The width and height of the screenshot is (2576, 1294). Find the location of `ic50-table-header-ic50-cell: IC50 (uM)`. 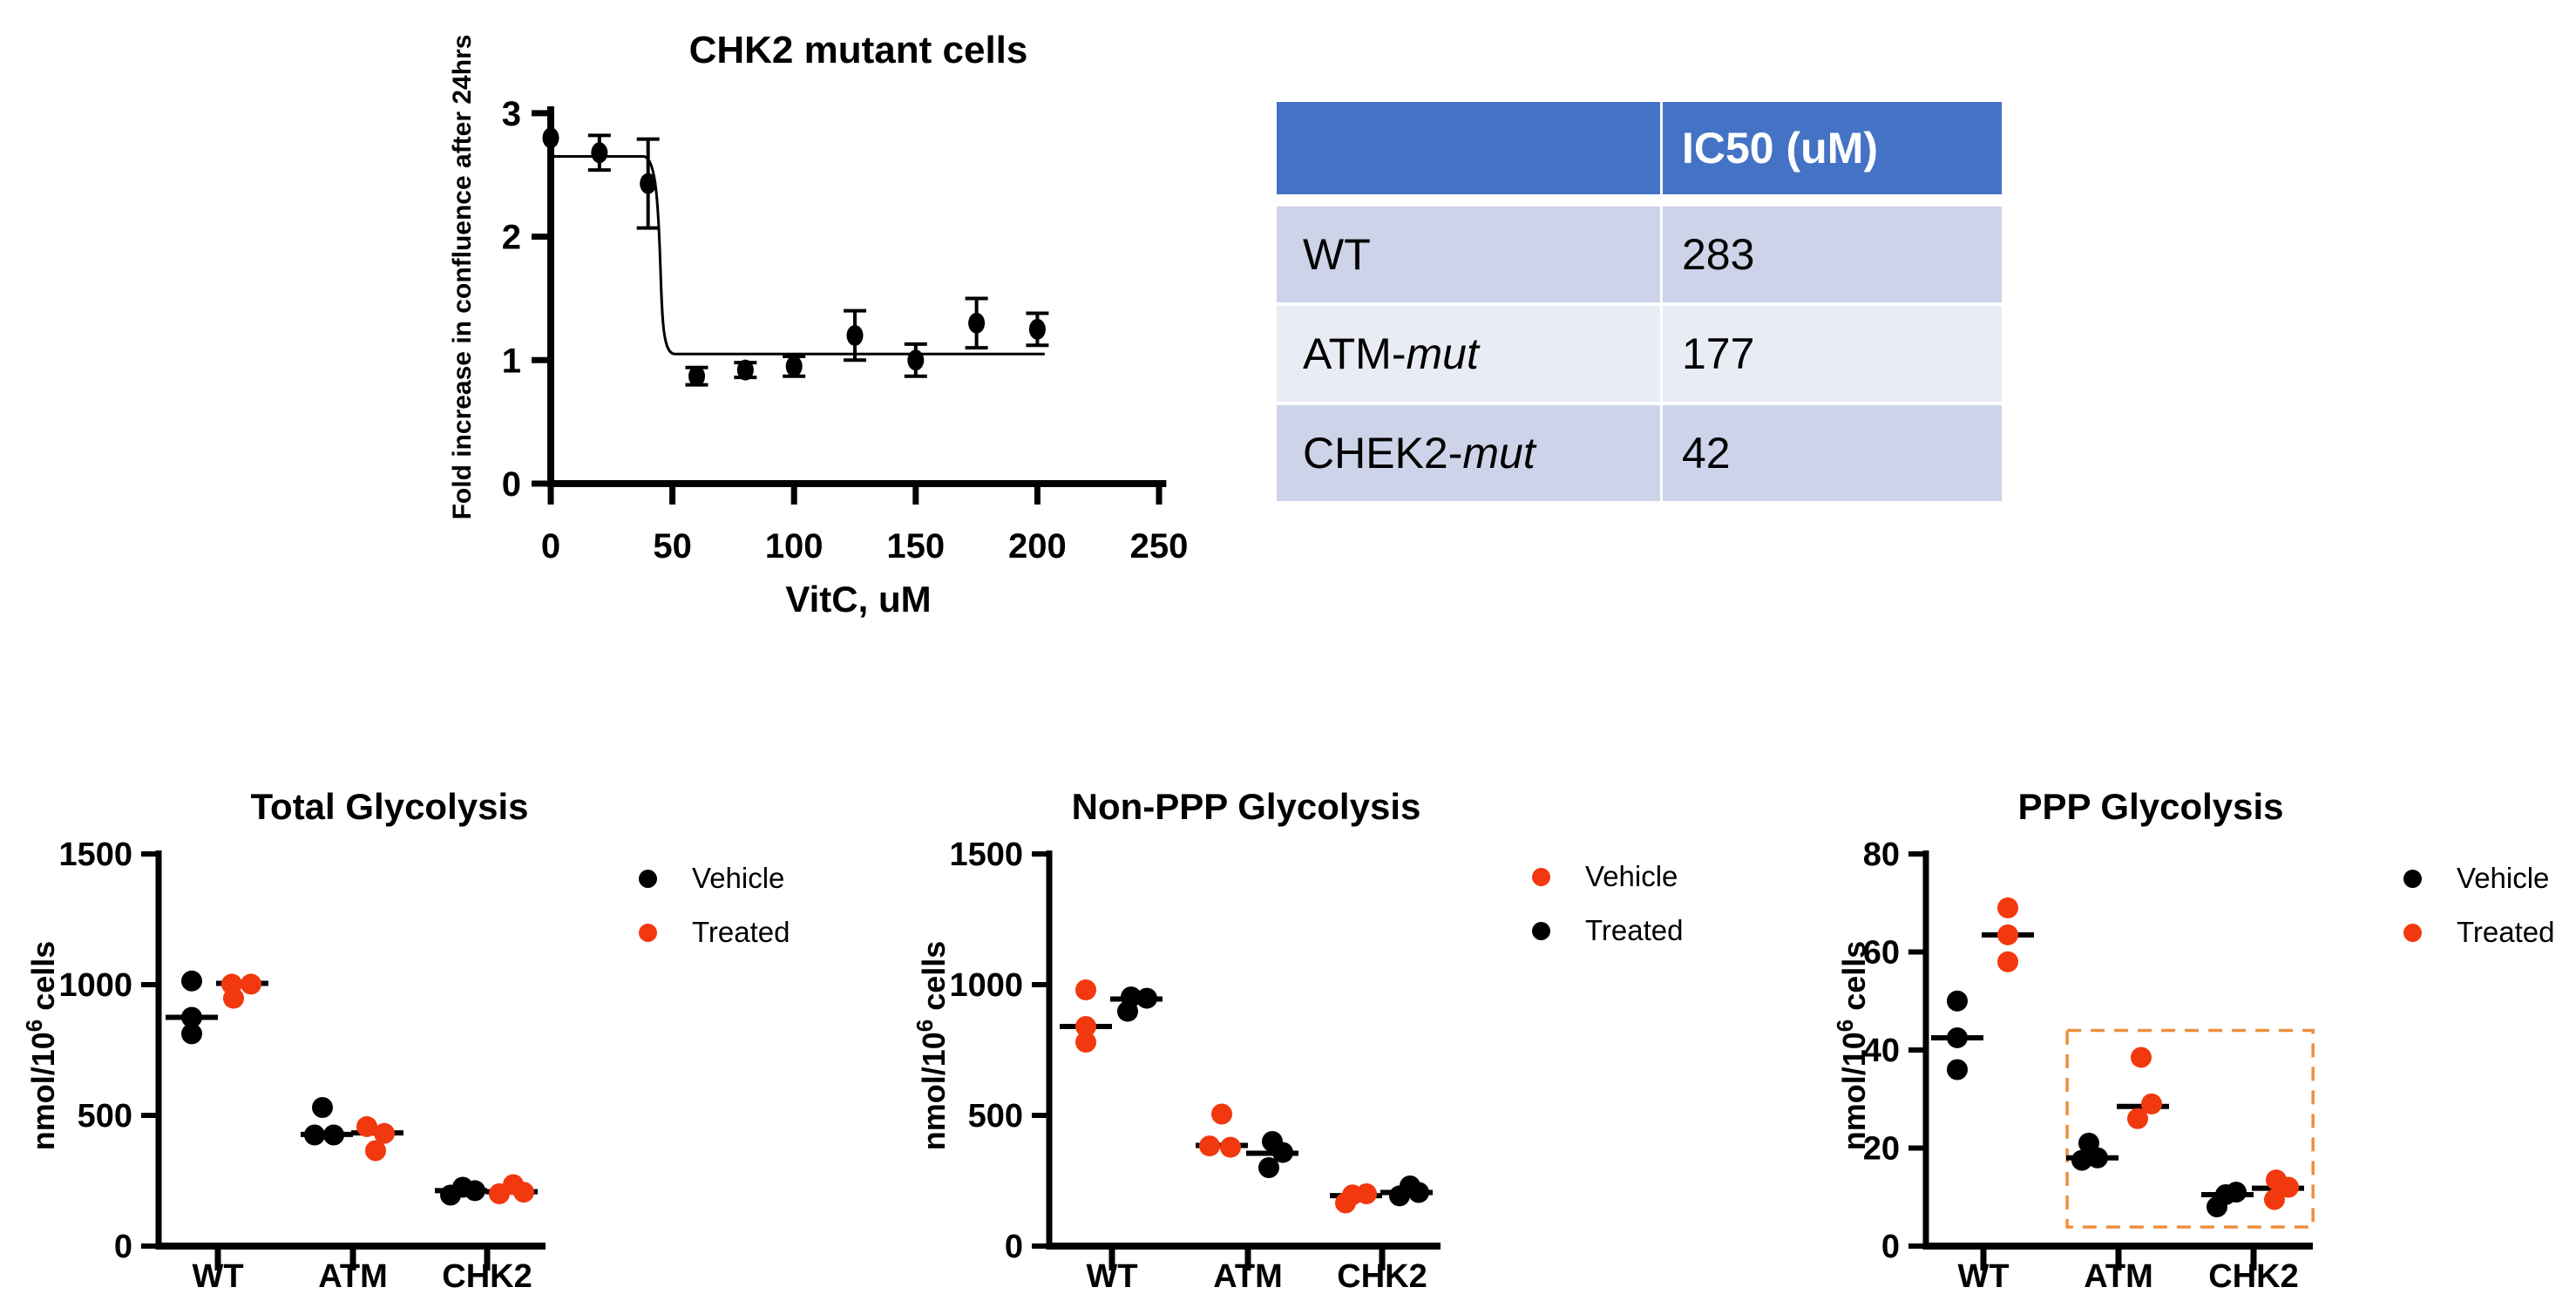

ic50-table-header-ic50-cell: IC50 (uM) is located at coordinates (1833, 148).